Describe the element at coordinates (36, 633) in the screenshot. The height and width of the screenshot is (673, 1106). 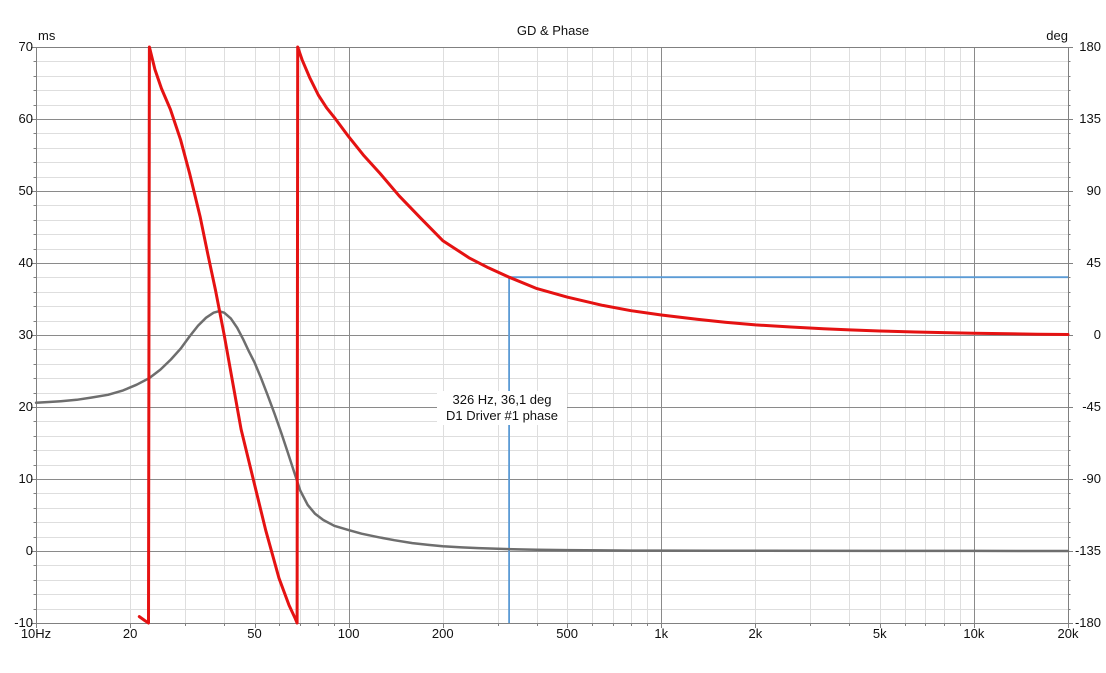
I see `x-axis-tick-label: 10Hz` at that location.